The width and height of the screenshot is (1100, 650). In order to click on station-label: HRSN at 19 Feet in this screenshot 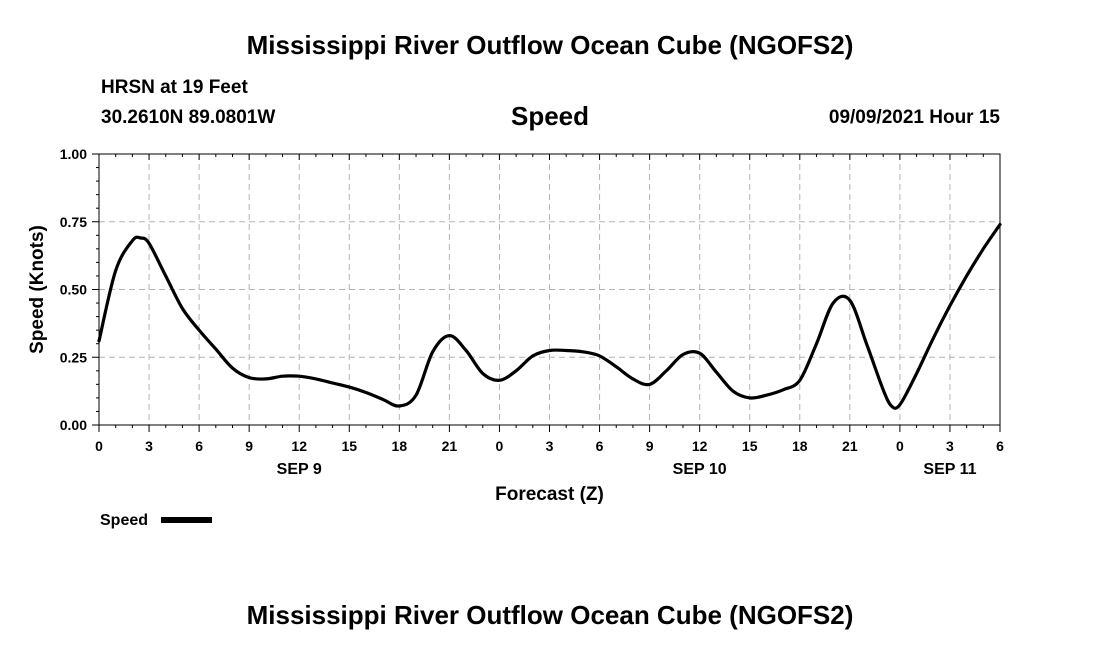, I will do `click(174, 87)`.